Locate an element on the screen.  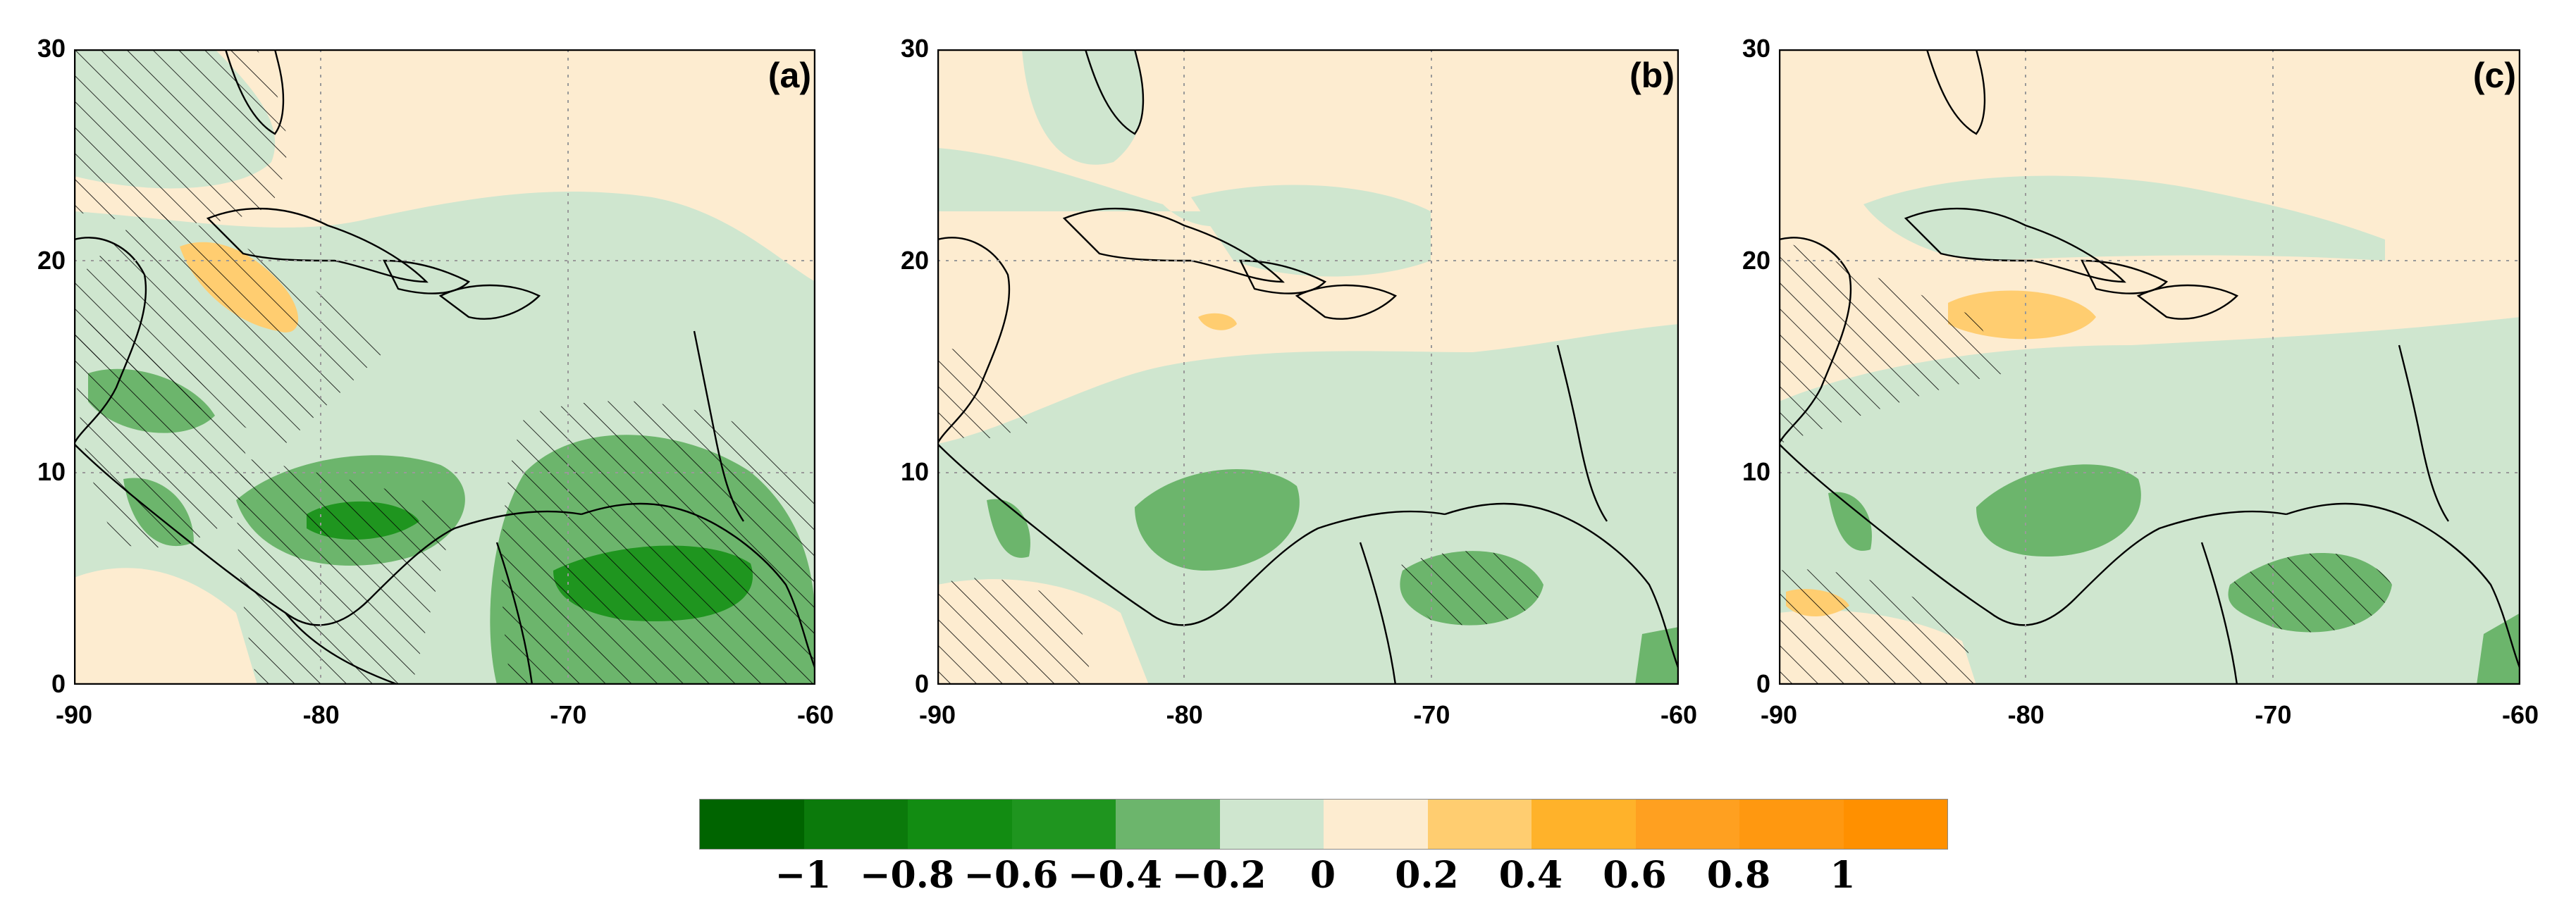
colorbar-tick-label: −0.6 is located at coordinates (1011, 875).